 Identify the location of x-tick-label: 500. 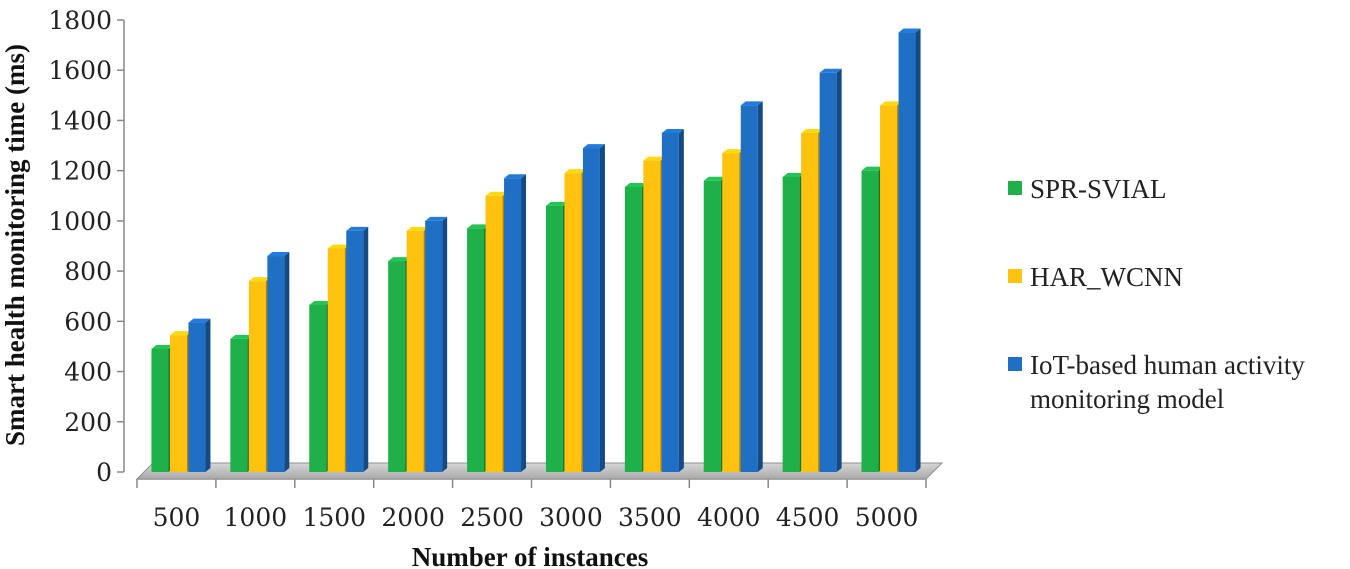
(177, 517).